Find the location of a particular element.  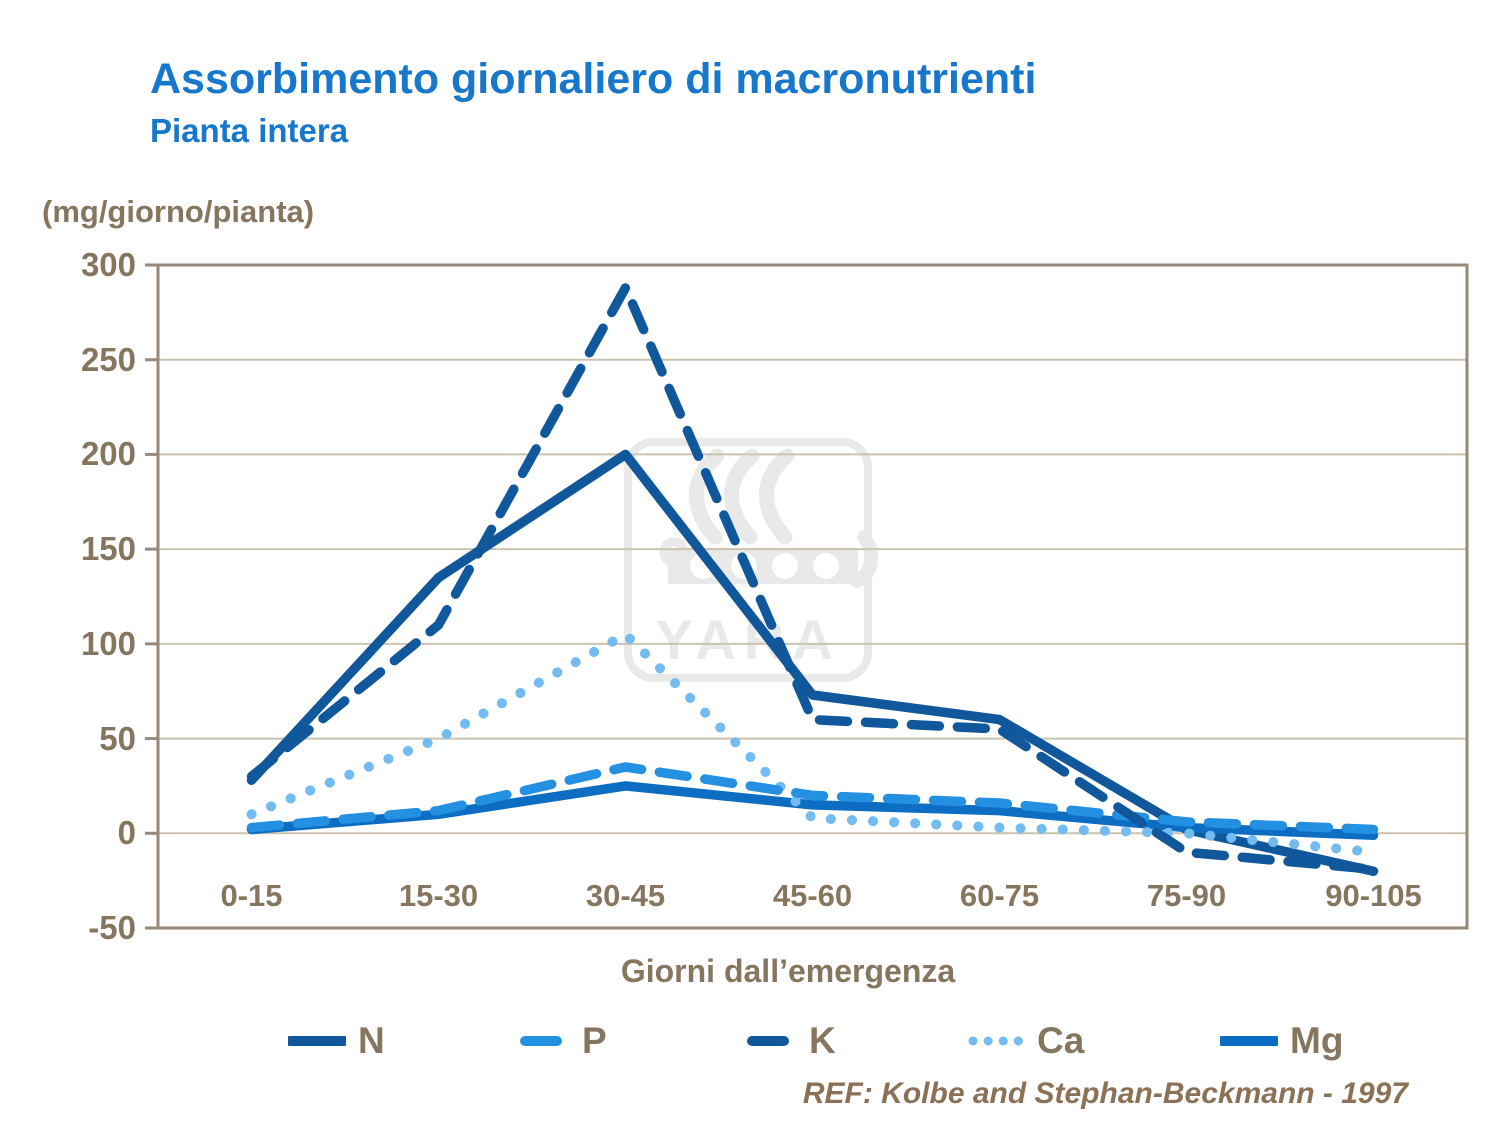

legend-label-mg: Mg is located at coordinates (1317, 1040).